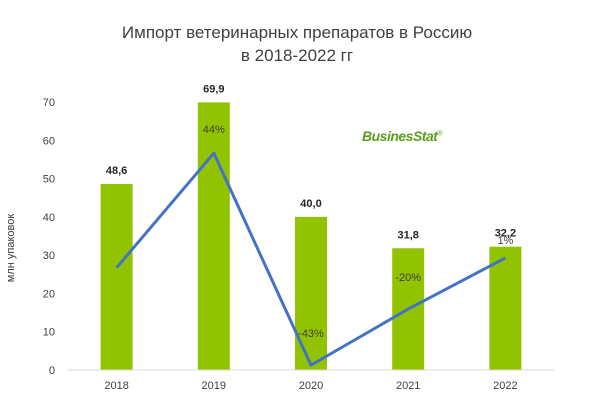 The image size is (594, 416). Describe the element at coordinates (213, 89) in the screenshot. I see `bar-value-label: 69,9` at that location.